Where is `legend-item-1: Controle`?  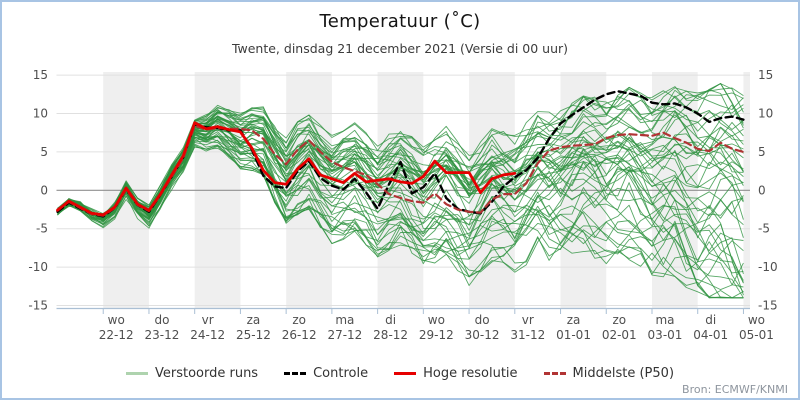 legend-item-1: Controle is located at coordinates (326, 373).